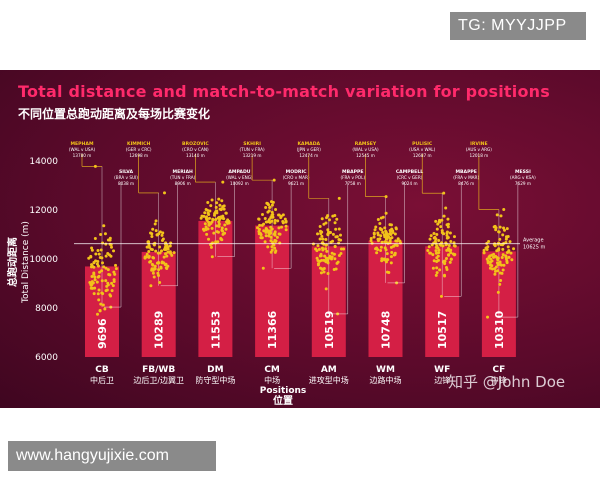 Image resolution: width=600 pixels, height=480 pixels. I want to click on max-player-name: BROZOVIC, so click(195, 144).